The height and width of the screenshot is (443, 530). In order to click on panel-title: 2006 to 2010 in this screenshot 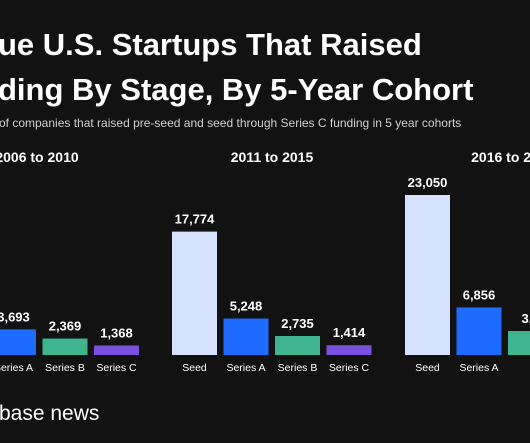, I will do `click(39, 157)`.